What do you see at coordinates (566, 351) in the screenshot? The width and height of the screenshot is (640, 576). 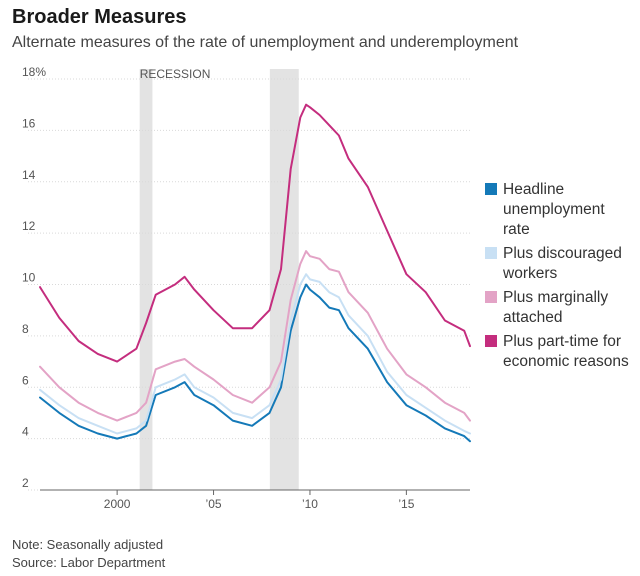 I see `legend-label-parttime: Plus part-time for economic reasons` at bounding box center [566, 351].